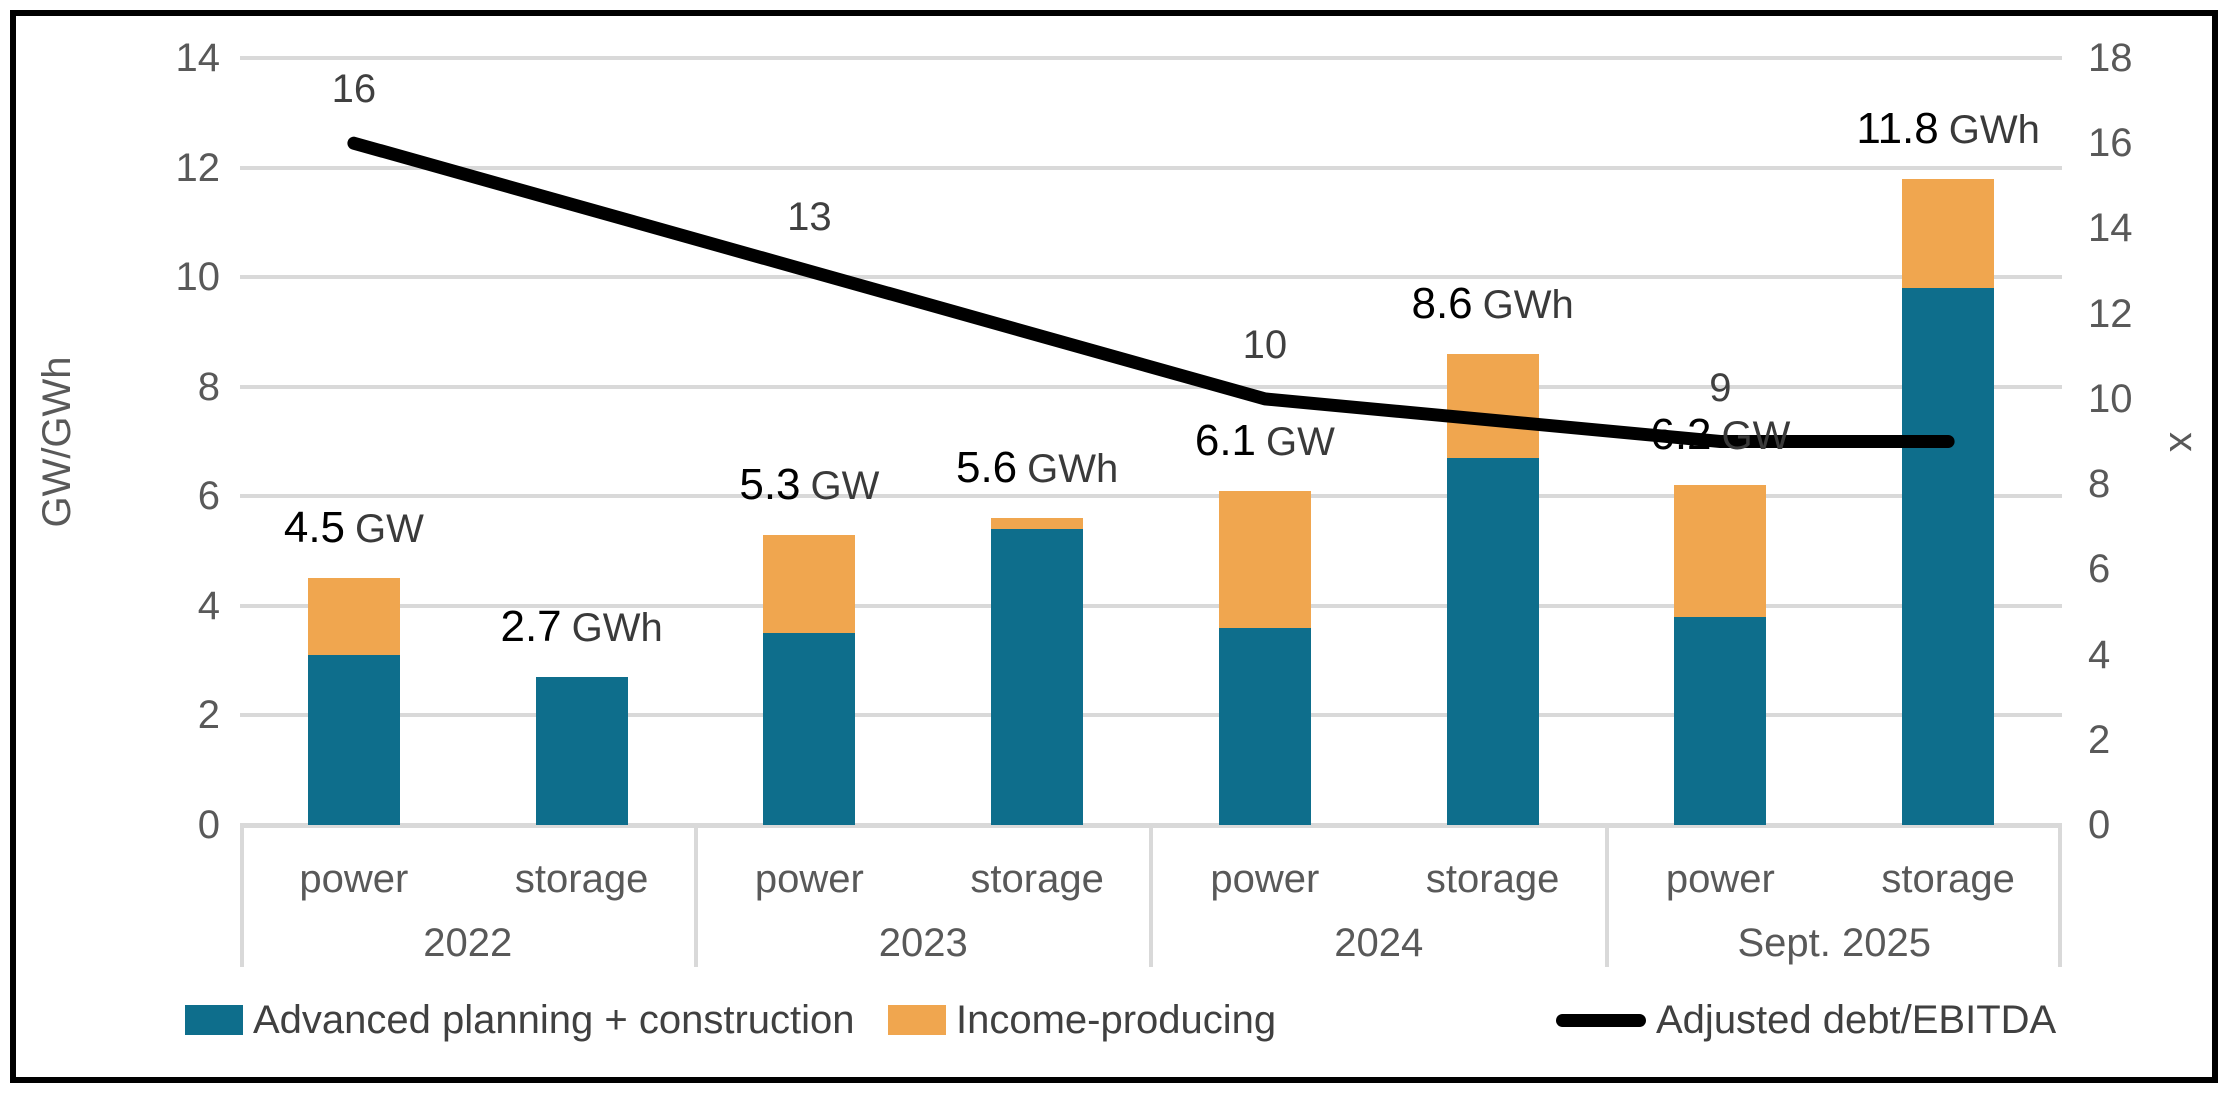 This screenshot has width=2228, height=1093. I want to click on year-label-2022: 2022, so click(468, 943).